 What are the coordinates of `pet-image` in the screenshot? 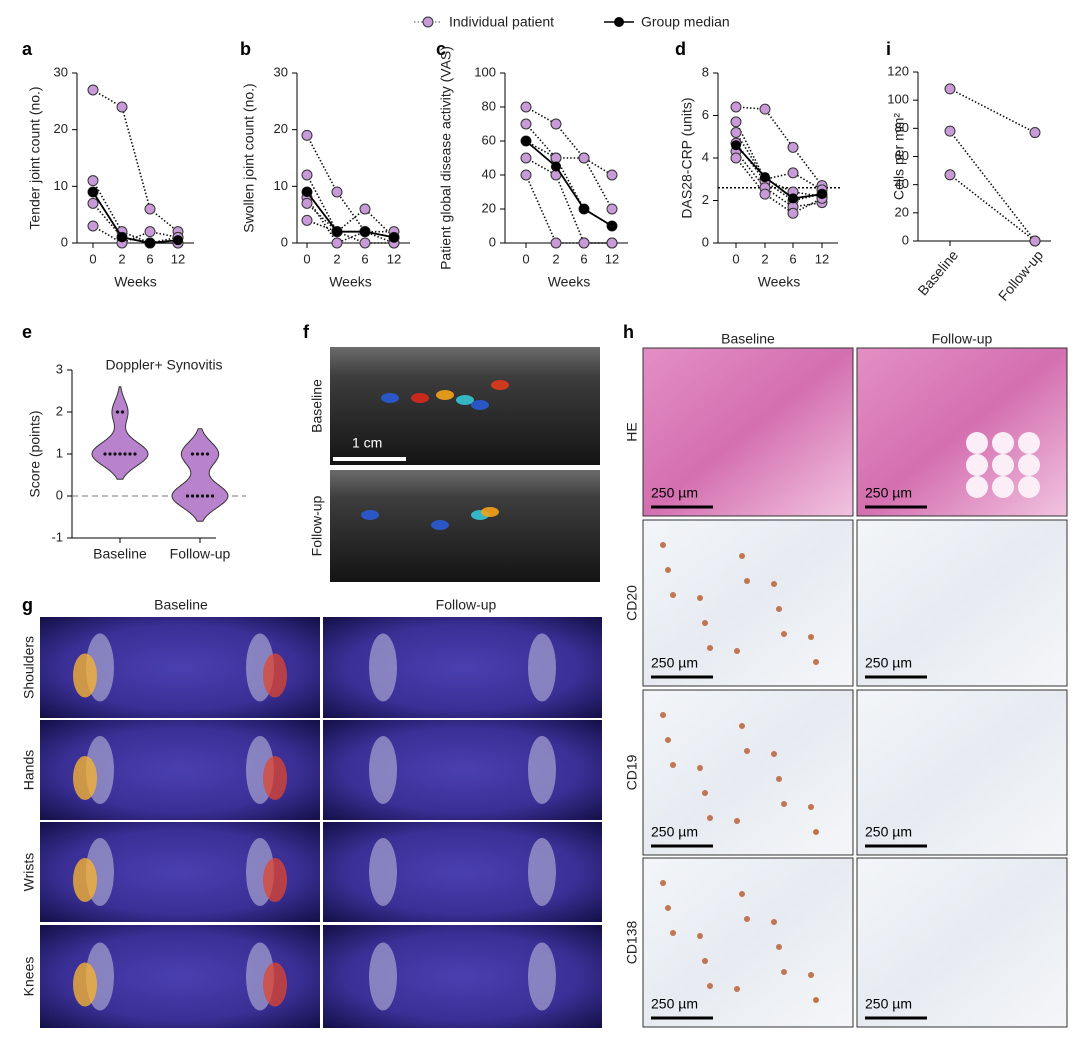 It's located at (462, 770).